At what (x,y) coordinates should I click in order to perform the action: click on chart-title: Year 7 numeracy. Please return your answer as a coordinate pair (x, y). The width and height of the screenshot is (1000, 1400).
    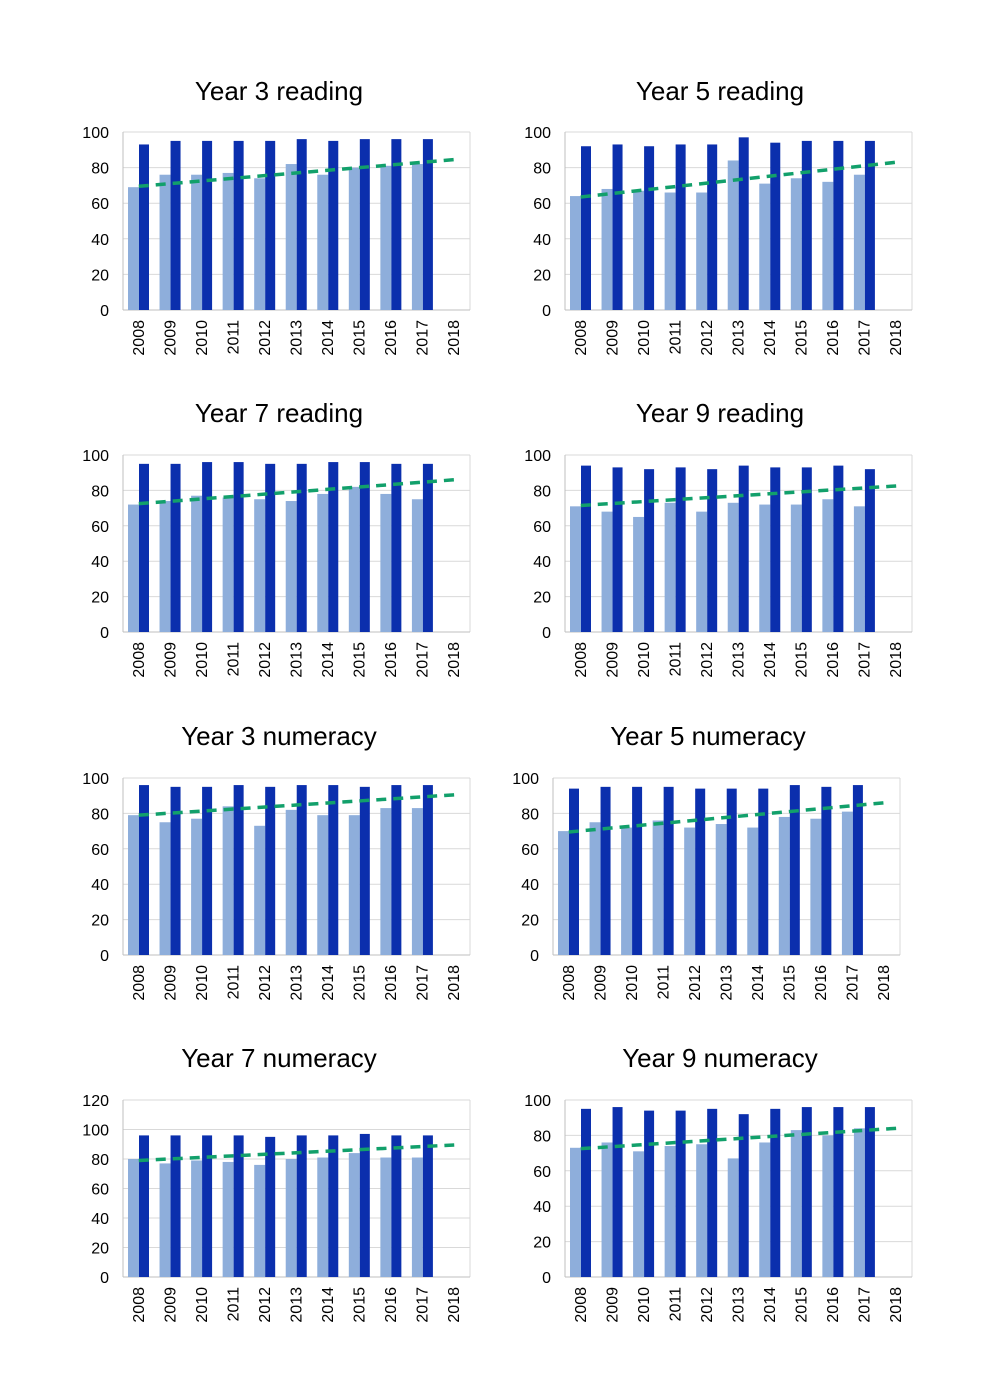
    Looking at the image, I should click on (279, 1058).